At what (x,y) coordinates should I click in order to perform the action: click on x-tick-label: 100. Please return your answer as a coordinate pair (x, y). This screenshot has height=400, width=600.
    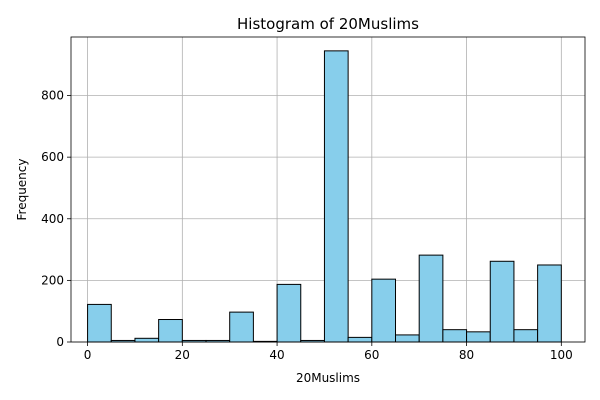
    Looking at the image, I should click on (561, 355).